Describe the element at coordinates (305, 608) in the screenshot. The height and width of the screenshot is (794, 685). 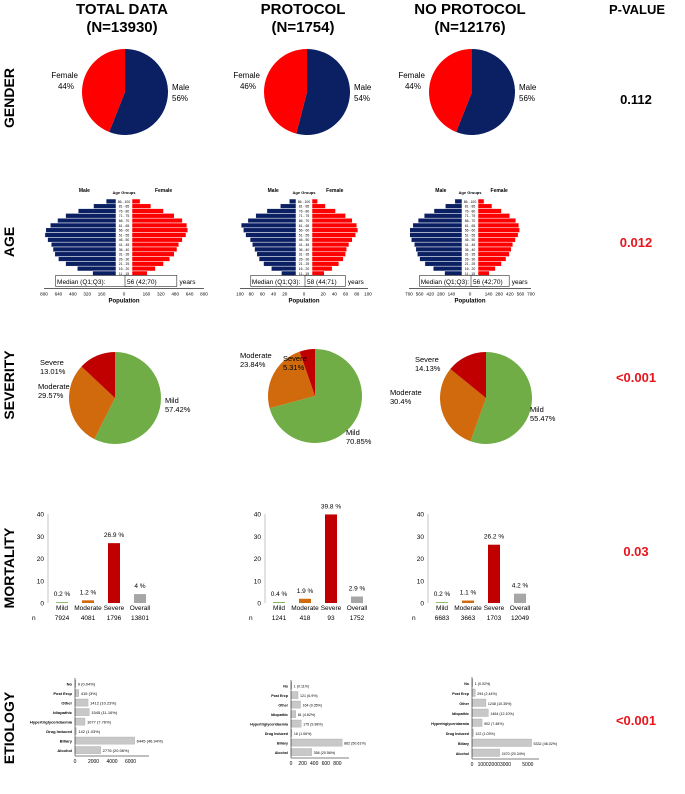
I see `mortality-protocol-xtick-label: Moderate` at that location.